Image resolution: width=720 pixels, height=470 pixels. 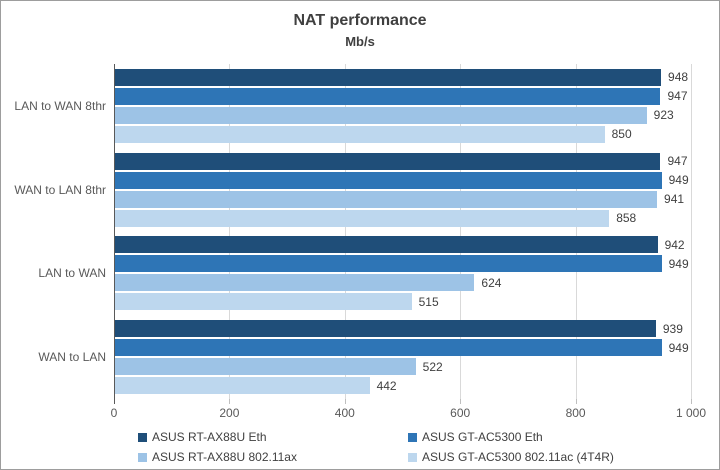 What do you see at coordinates (60, 189) in the screenshot?
I see `category-label: WAN to LAN 8thr` at bounding box center [60, 189].